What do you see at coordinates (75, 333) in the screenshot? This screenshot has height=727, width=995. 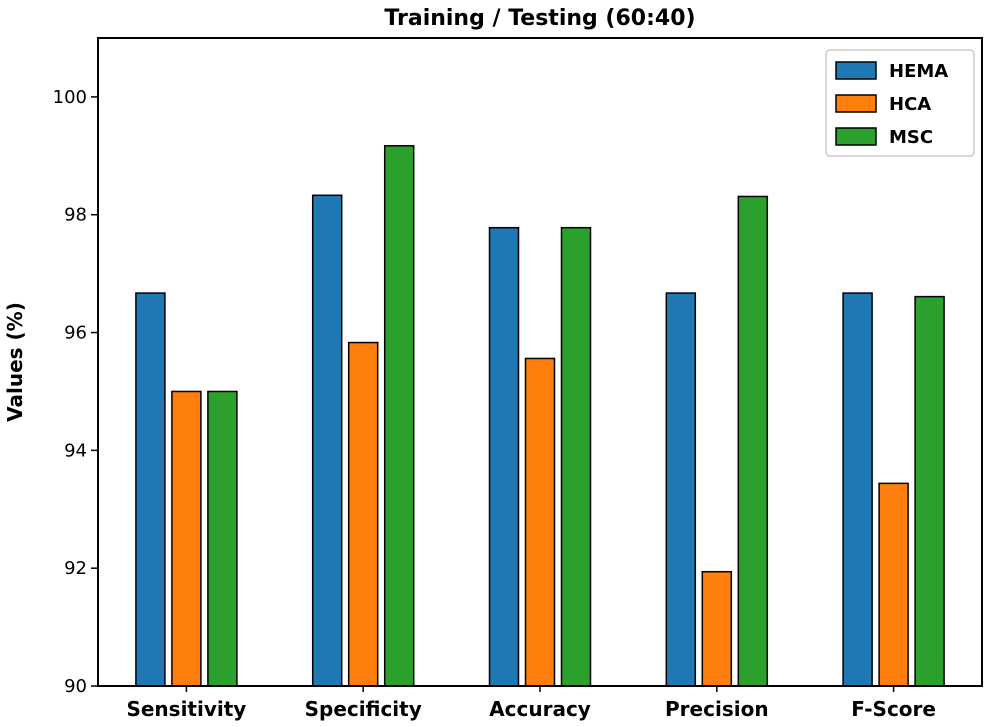 I see `y-tick-label: 96` at bounding box center [75, 333].